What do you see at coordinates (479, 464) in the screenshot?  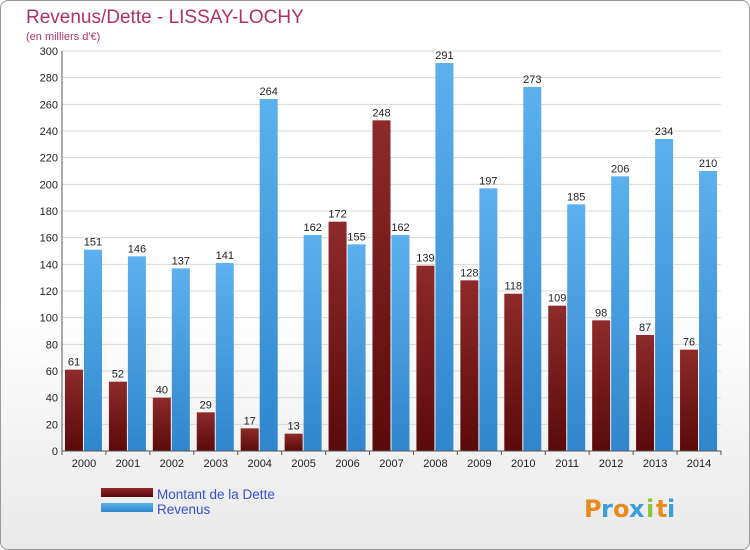 I see `x-tick-label: 2009` at bounding box center [479, 464].